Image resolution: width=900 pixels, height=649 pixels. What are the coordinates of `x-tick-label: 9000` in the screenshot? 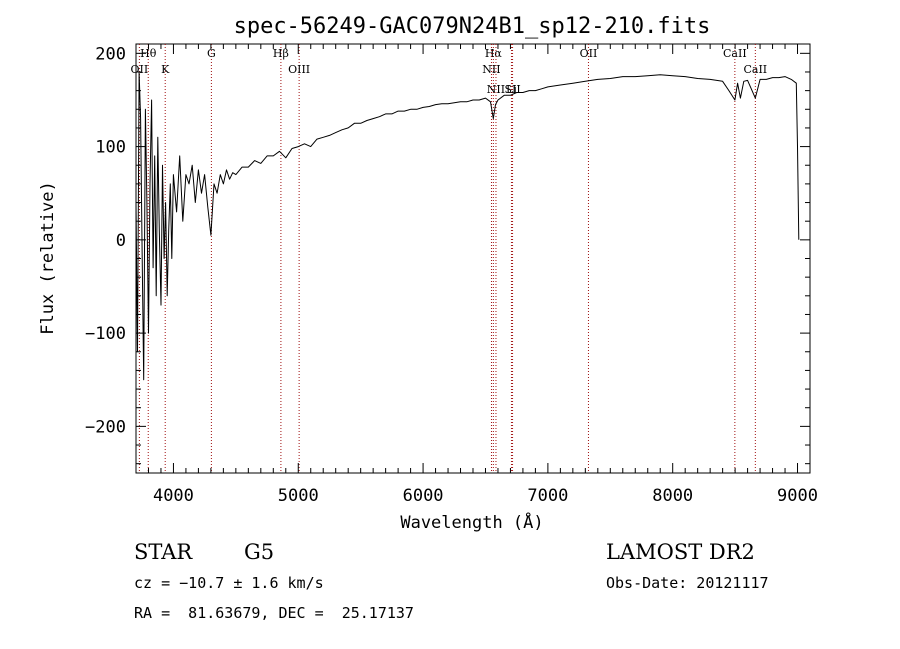 It's located at (797, 496).